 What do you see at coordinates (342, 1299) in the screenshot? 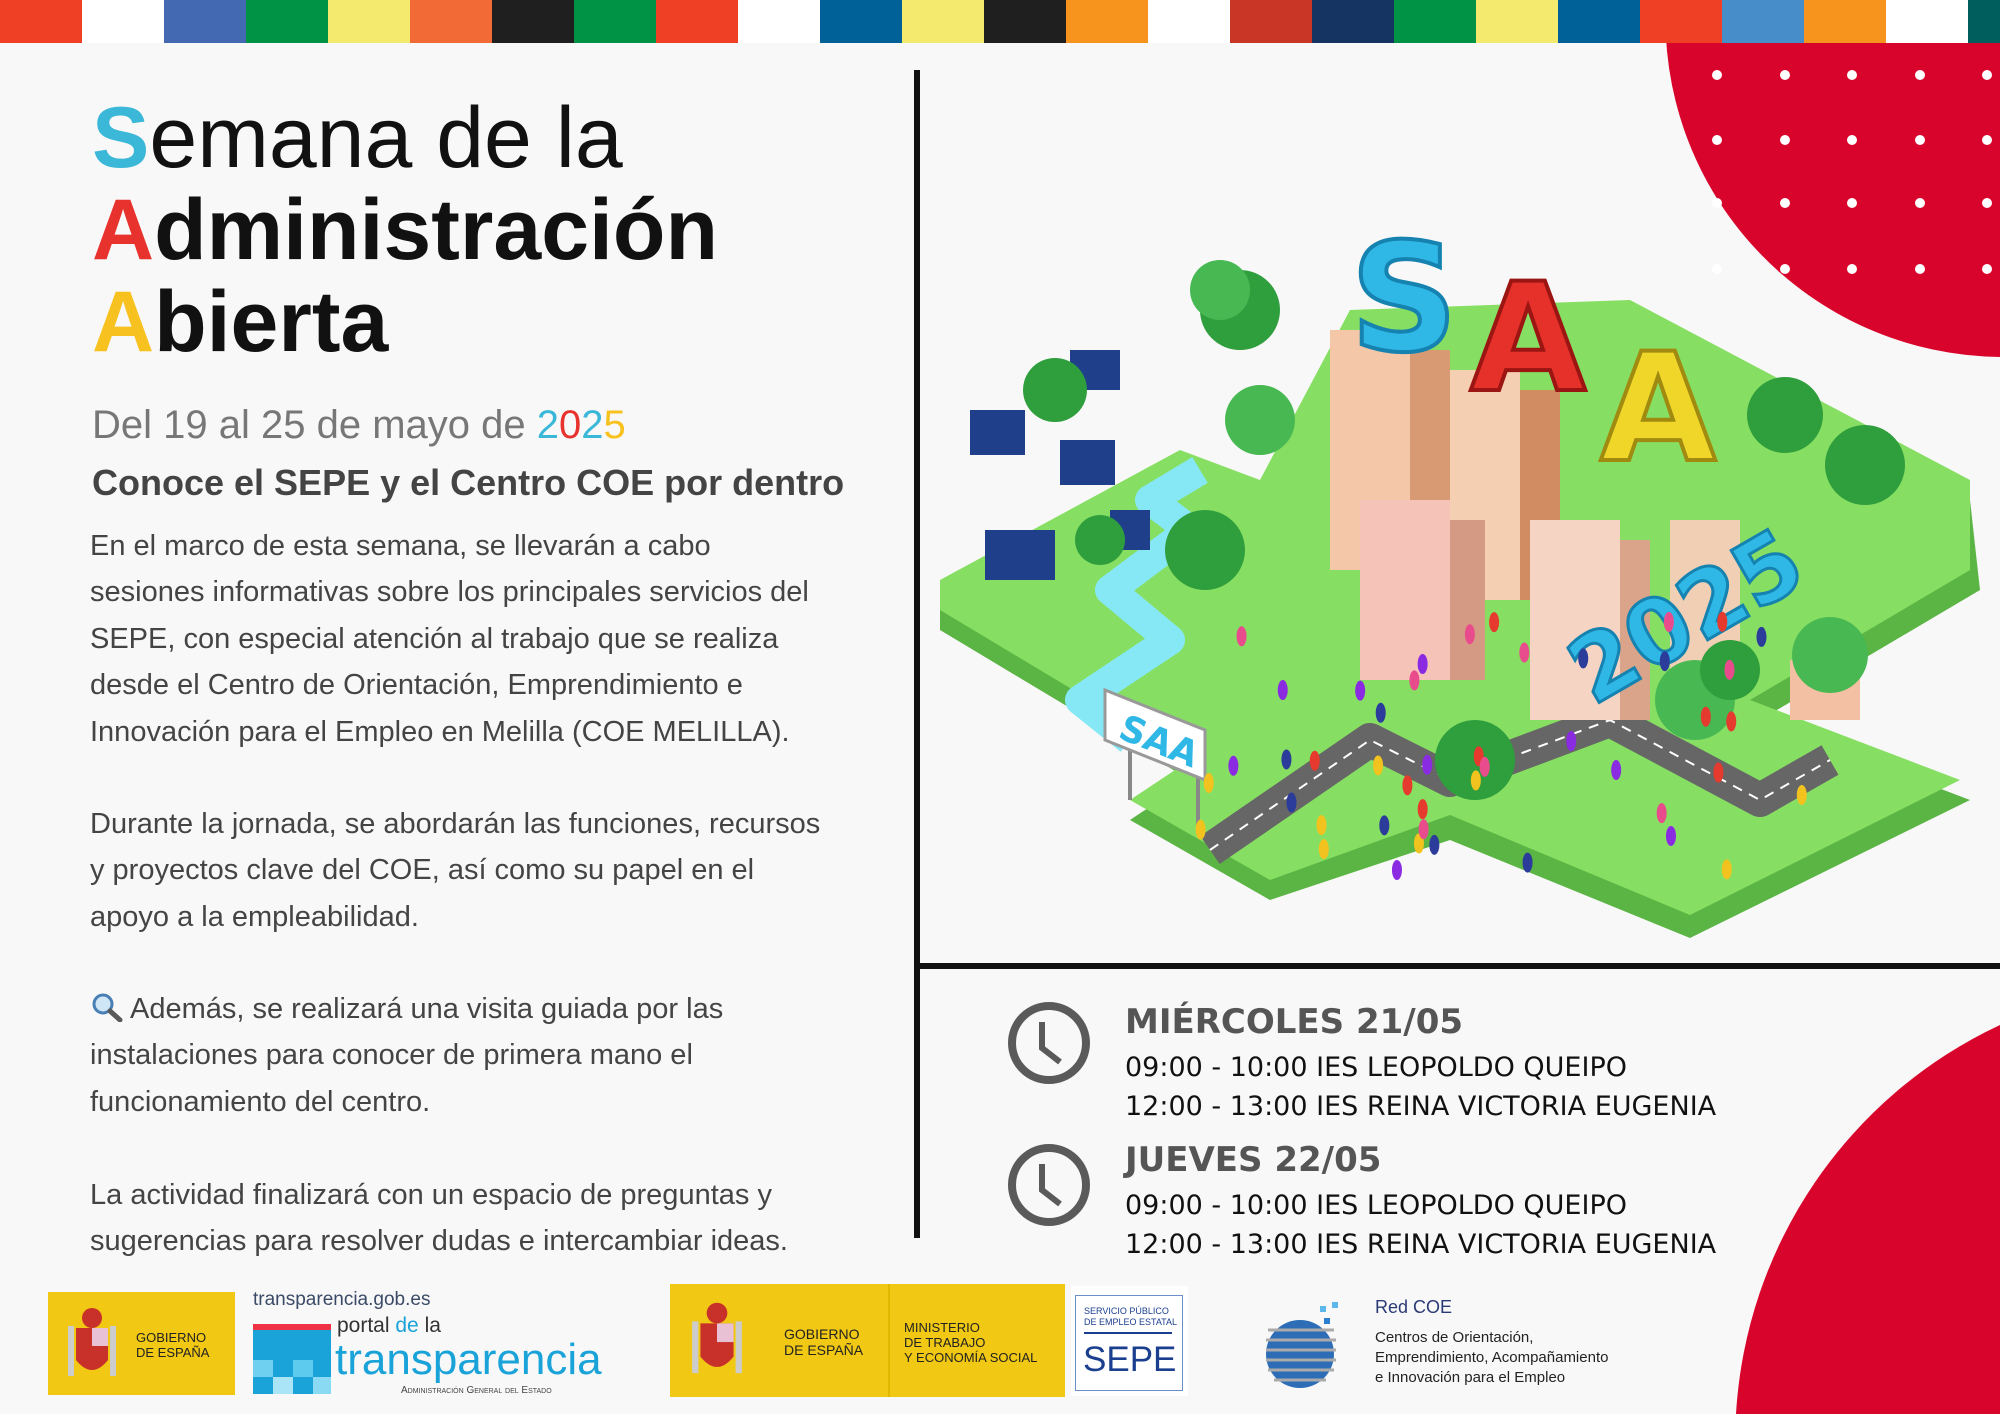
I see `logo-url: transparencia.gob.es` at bounding box center [342, 1299].